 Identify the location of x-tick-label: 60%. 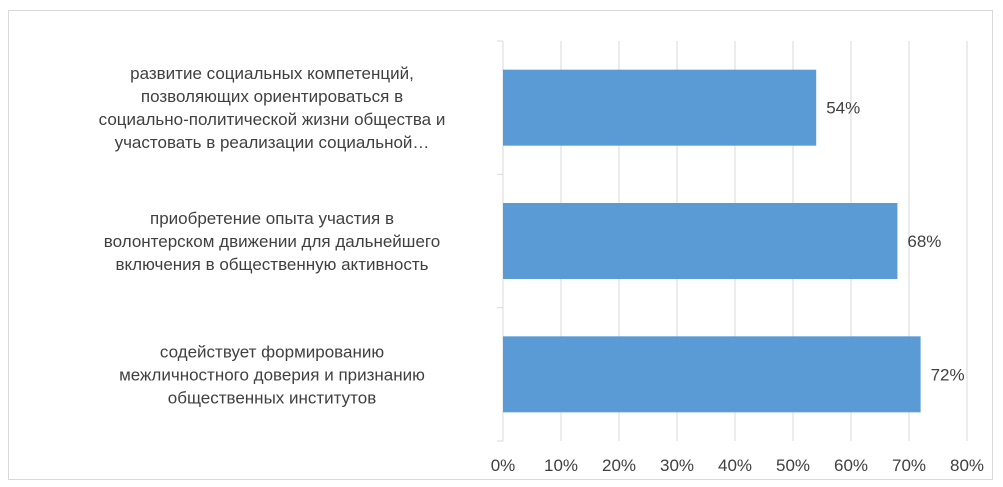
(851, 465).